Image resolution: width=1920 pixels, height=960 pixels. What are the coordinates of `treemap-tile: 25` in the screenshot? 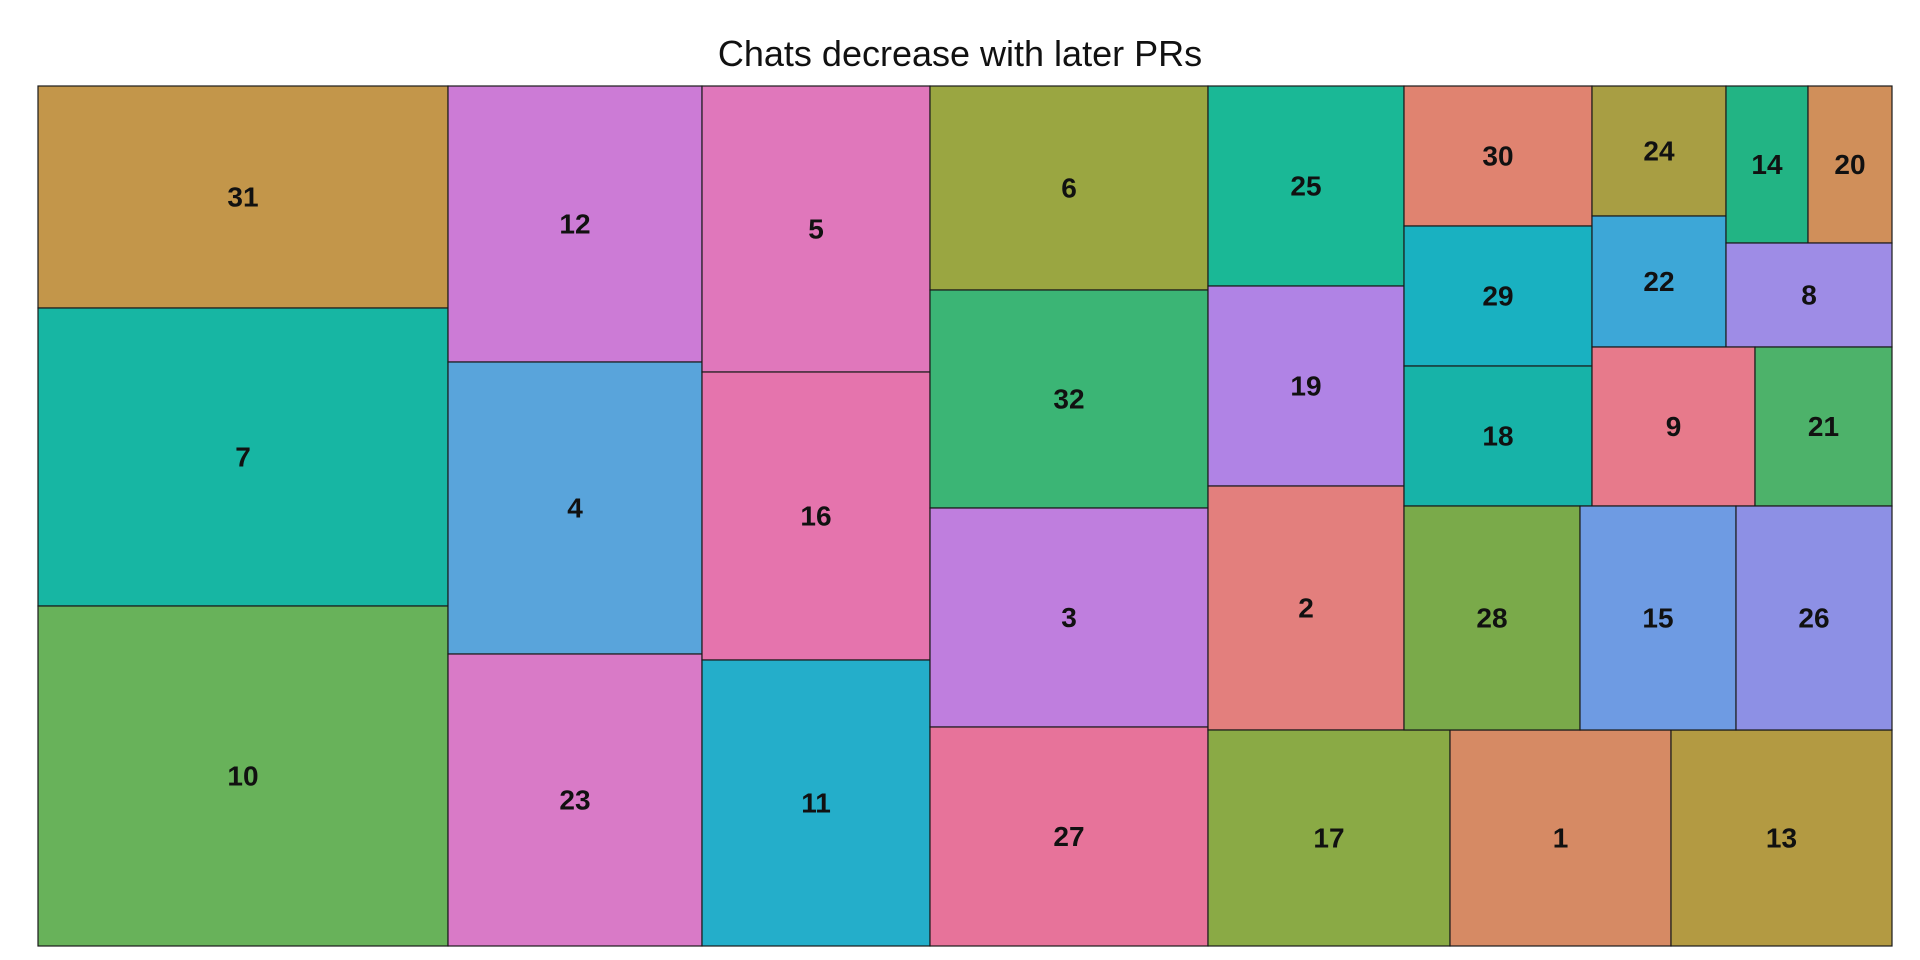 It's located at (1306, 186).